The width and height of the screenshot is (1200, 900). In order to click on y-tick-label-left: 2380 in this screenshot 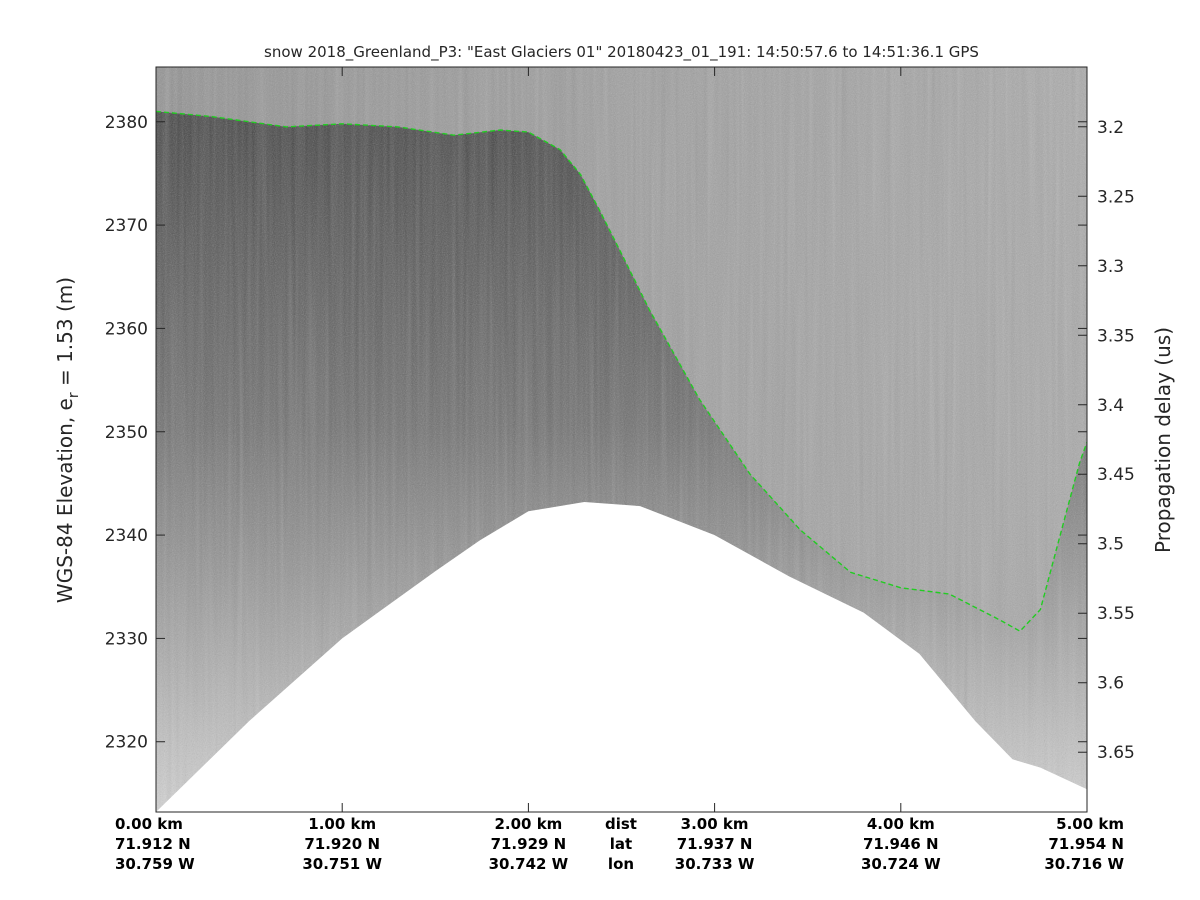, I will do `click(126, 123)`.